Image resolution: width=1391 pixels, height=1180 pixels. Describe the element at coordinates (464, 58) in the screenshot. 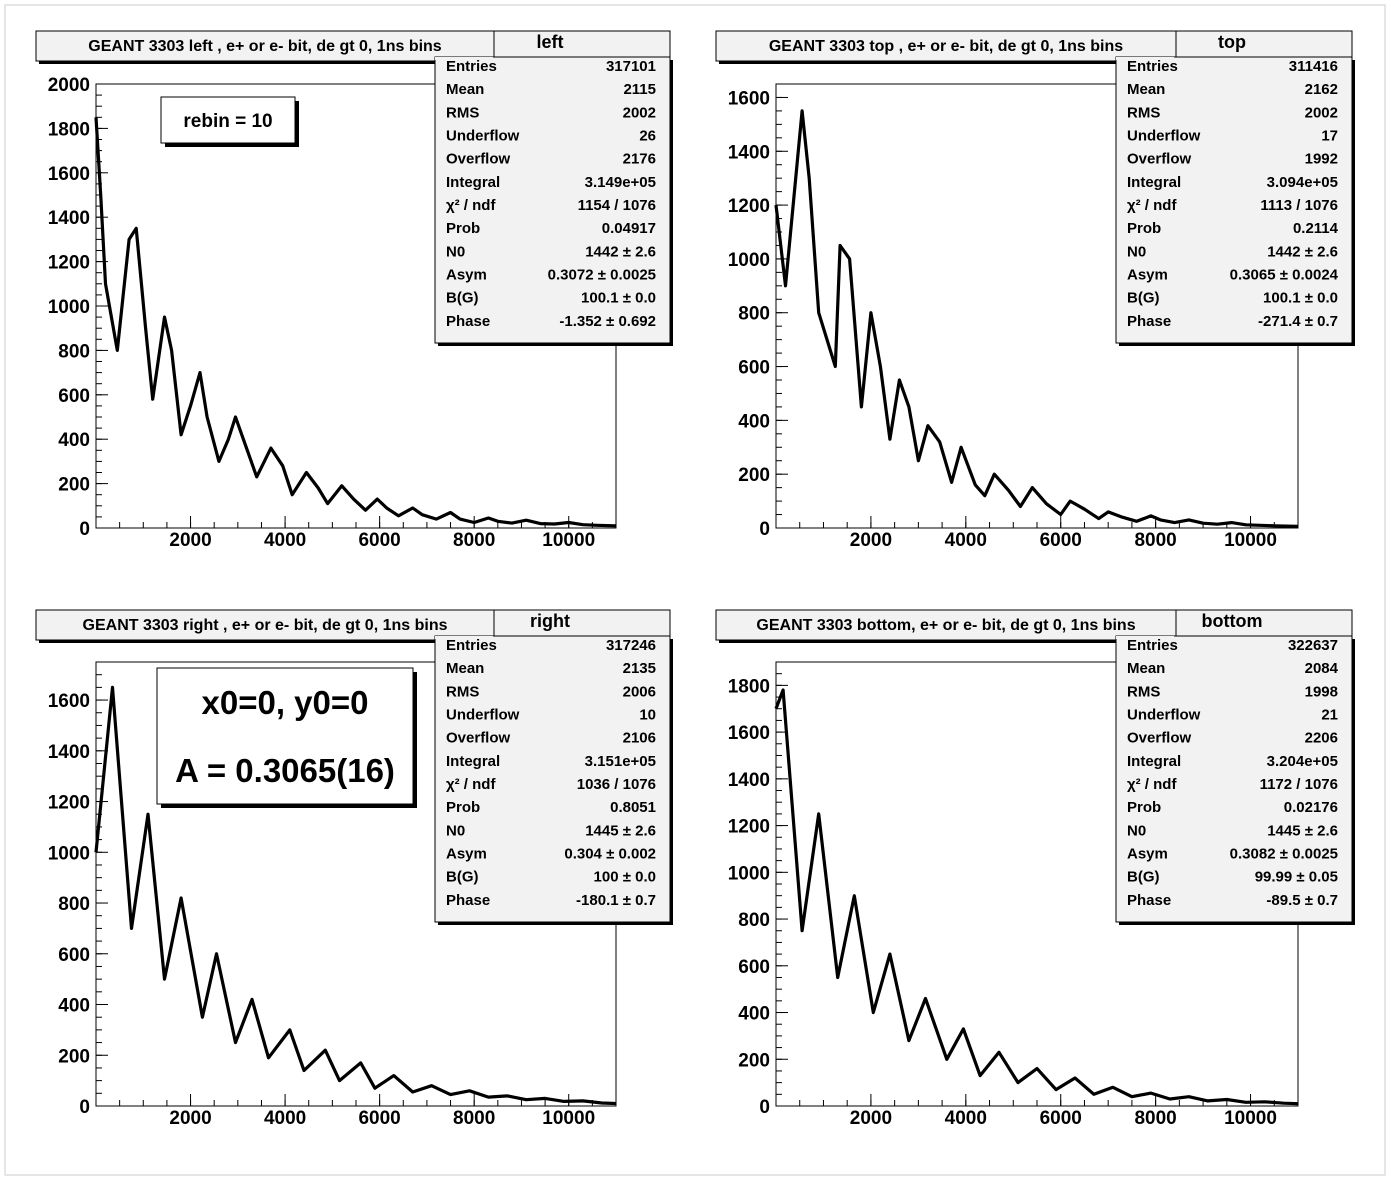

I see `stats-clip` at that location.